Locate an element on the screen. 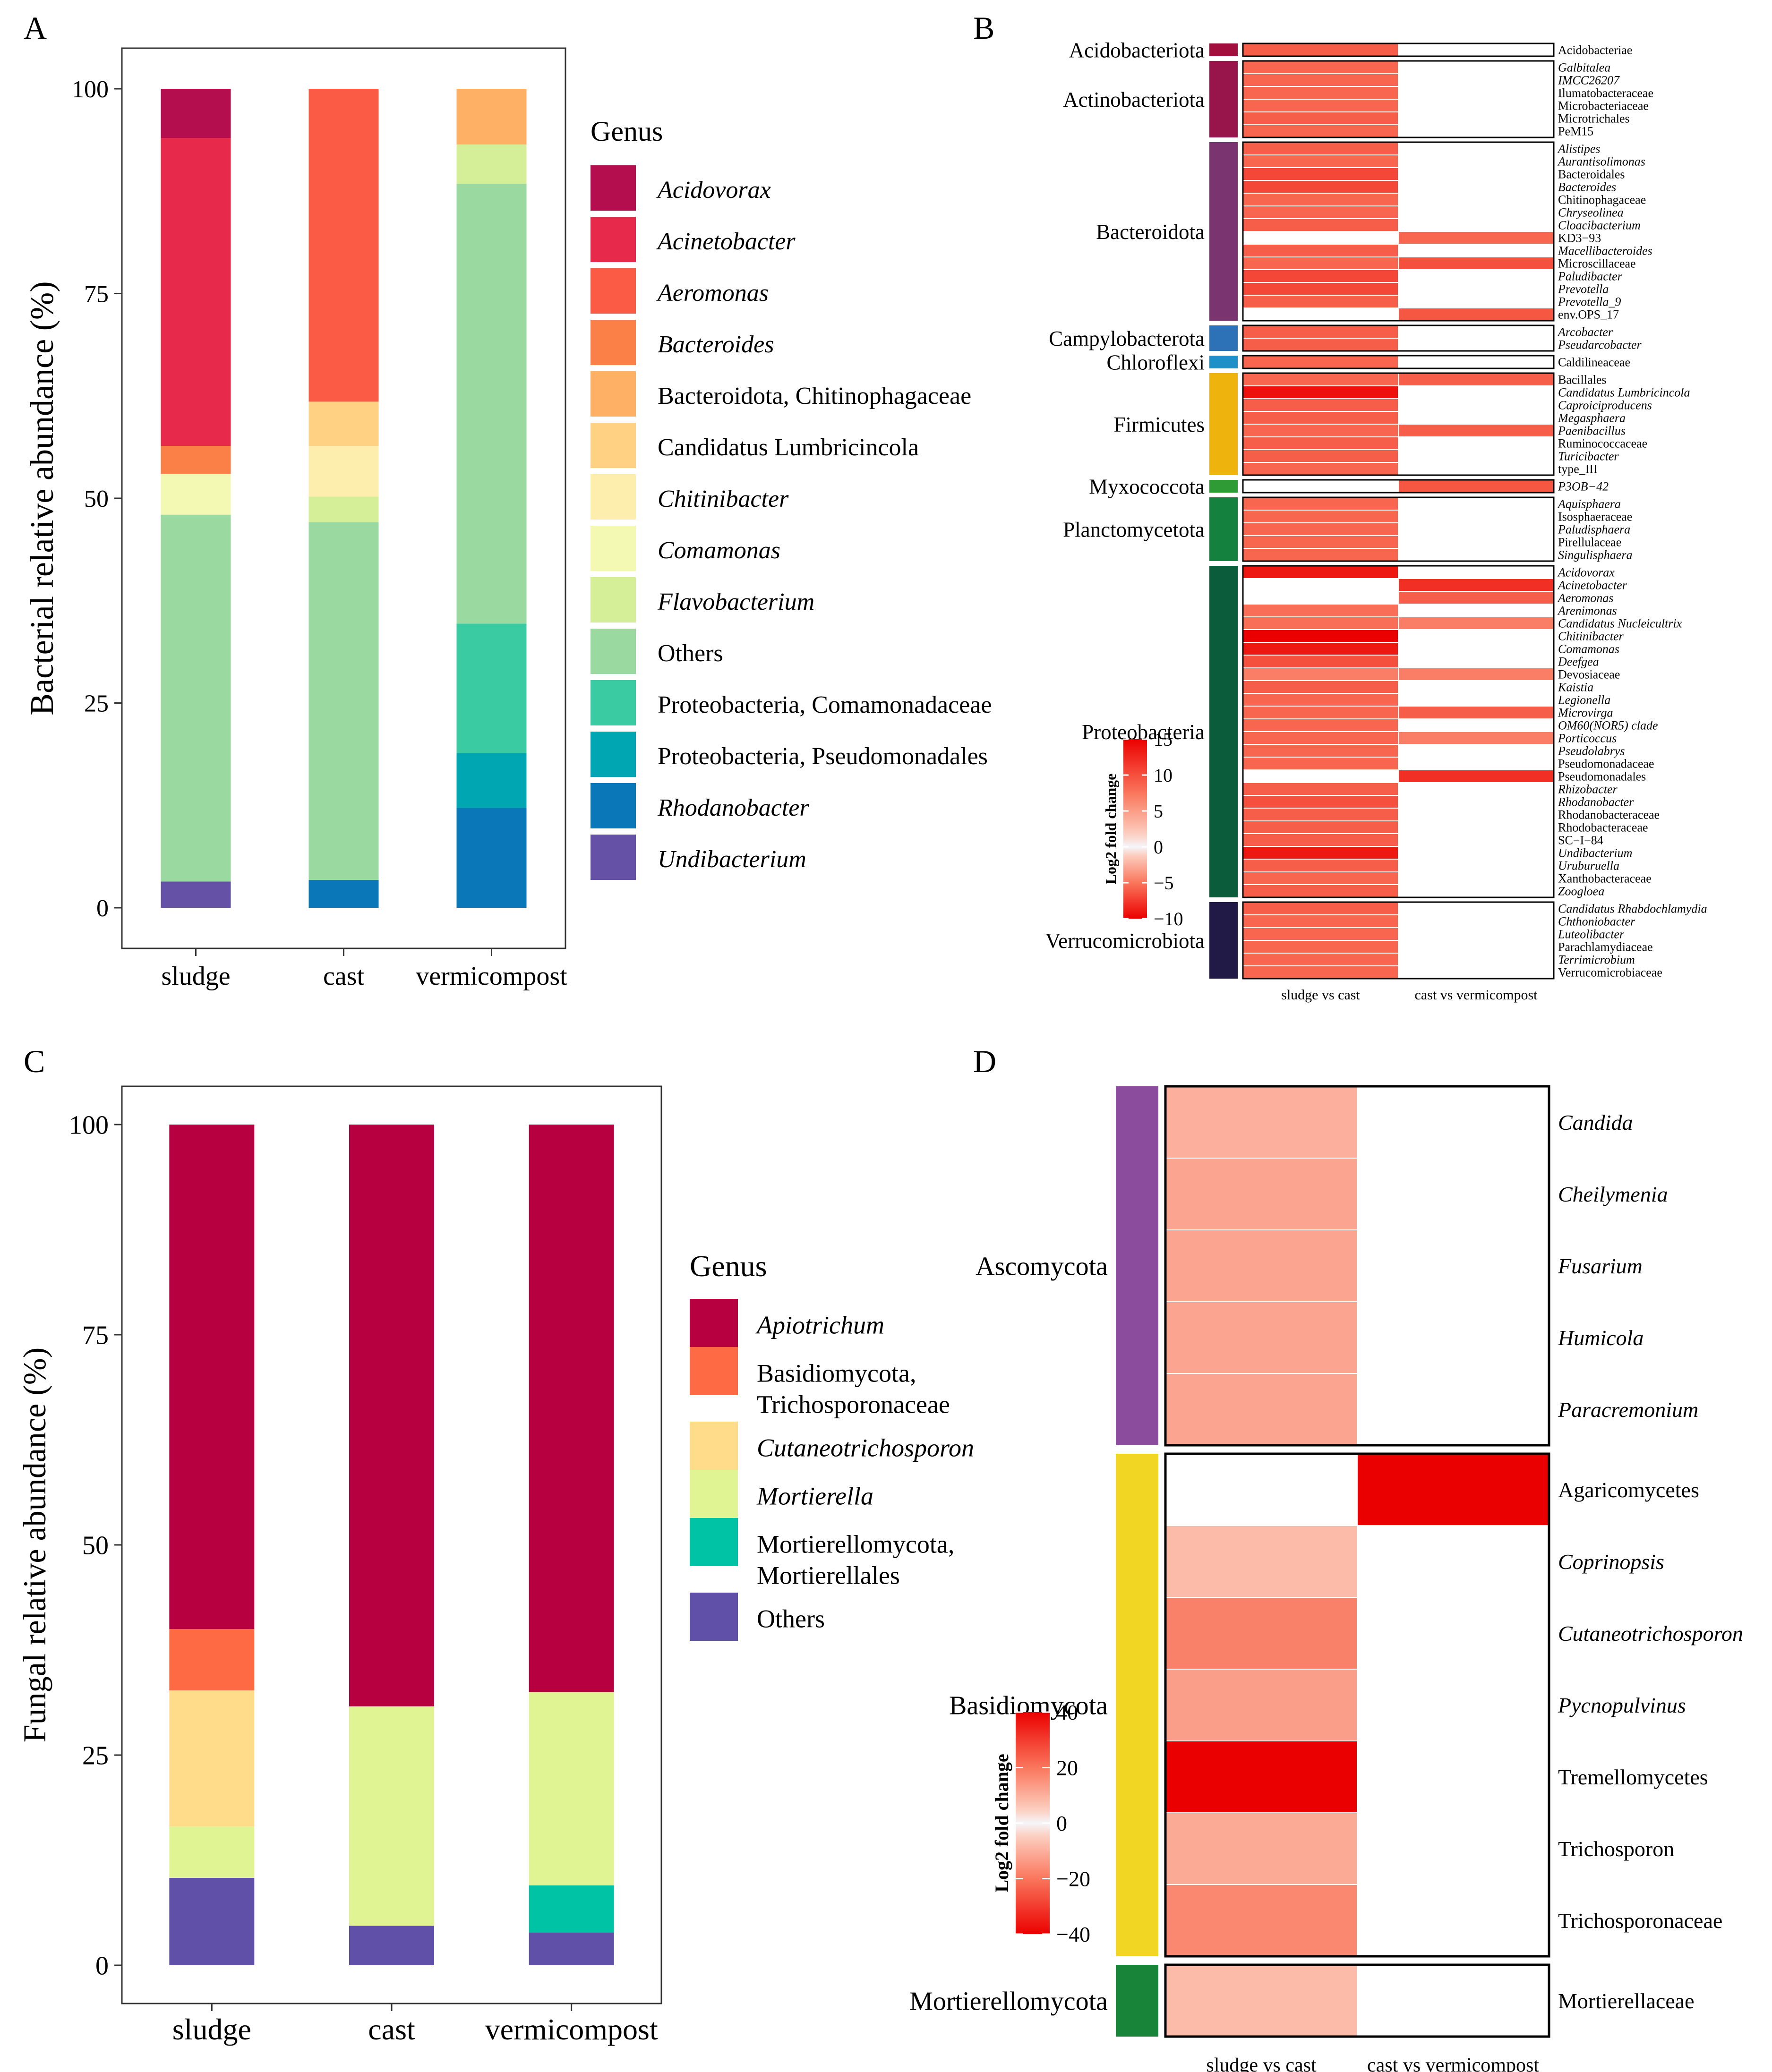 This screenshot has height=2072, width=1772. pb-row-label-sc-i-84: SC−I−84 is located at coordinates (1580, 840).